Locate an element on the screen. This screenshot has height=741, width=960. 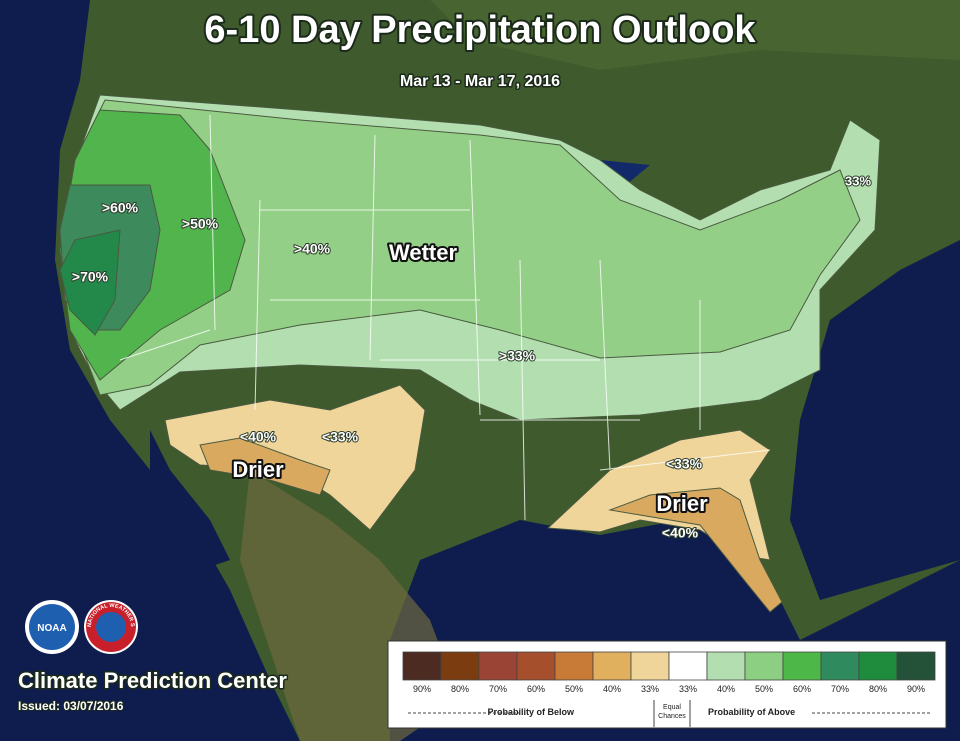
probability-label: >40% is located at coordinates (312, 249).